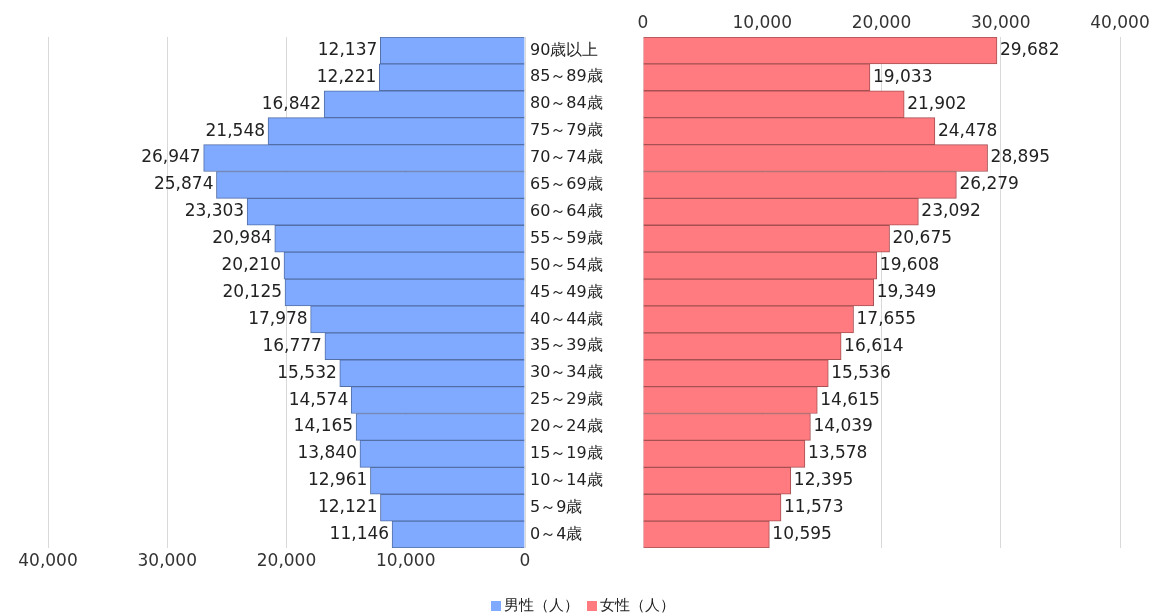  What do you see at coordinates (909, 264) in the screenshot?
I see `data-label: 19,608` at bounding box center [909, 264].